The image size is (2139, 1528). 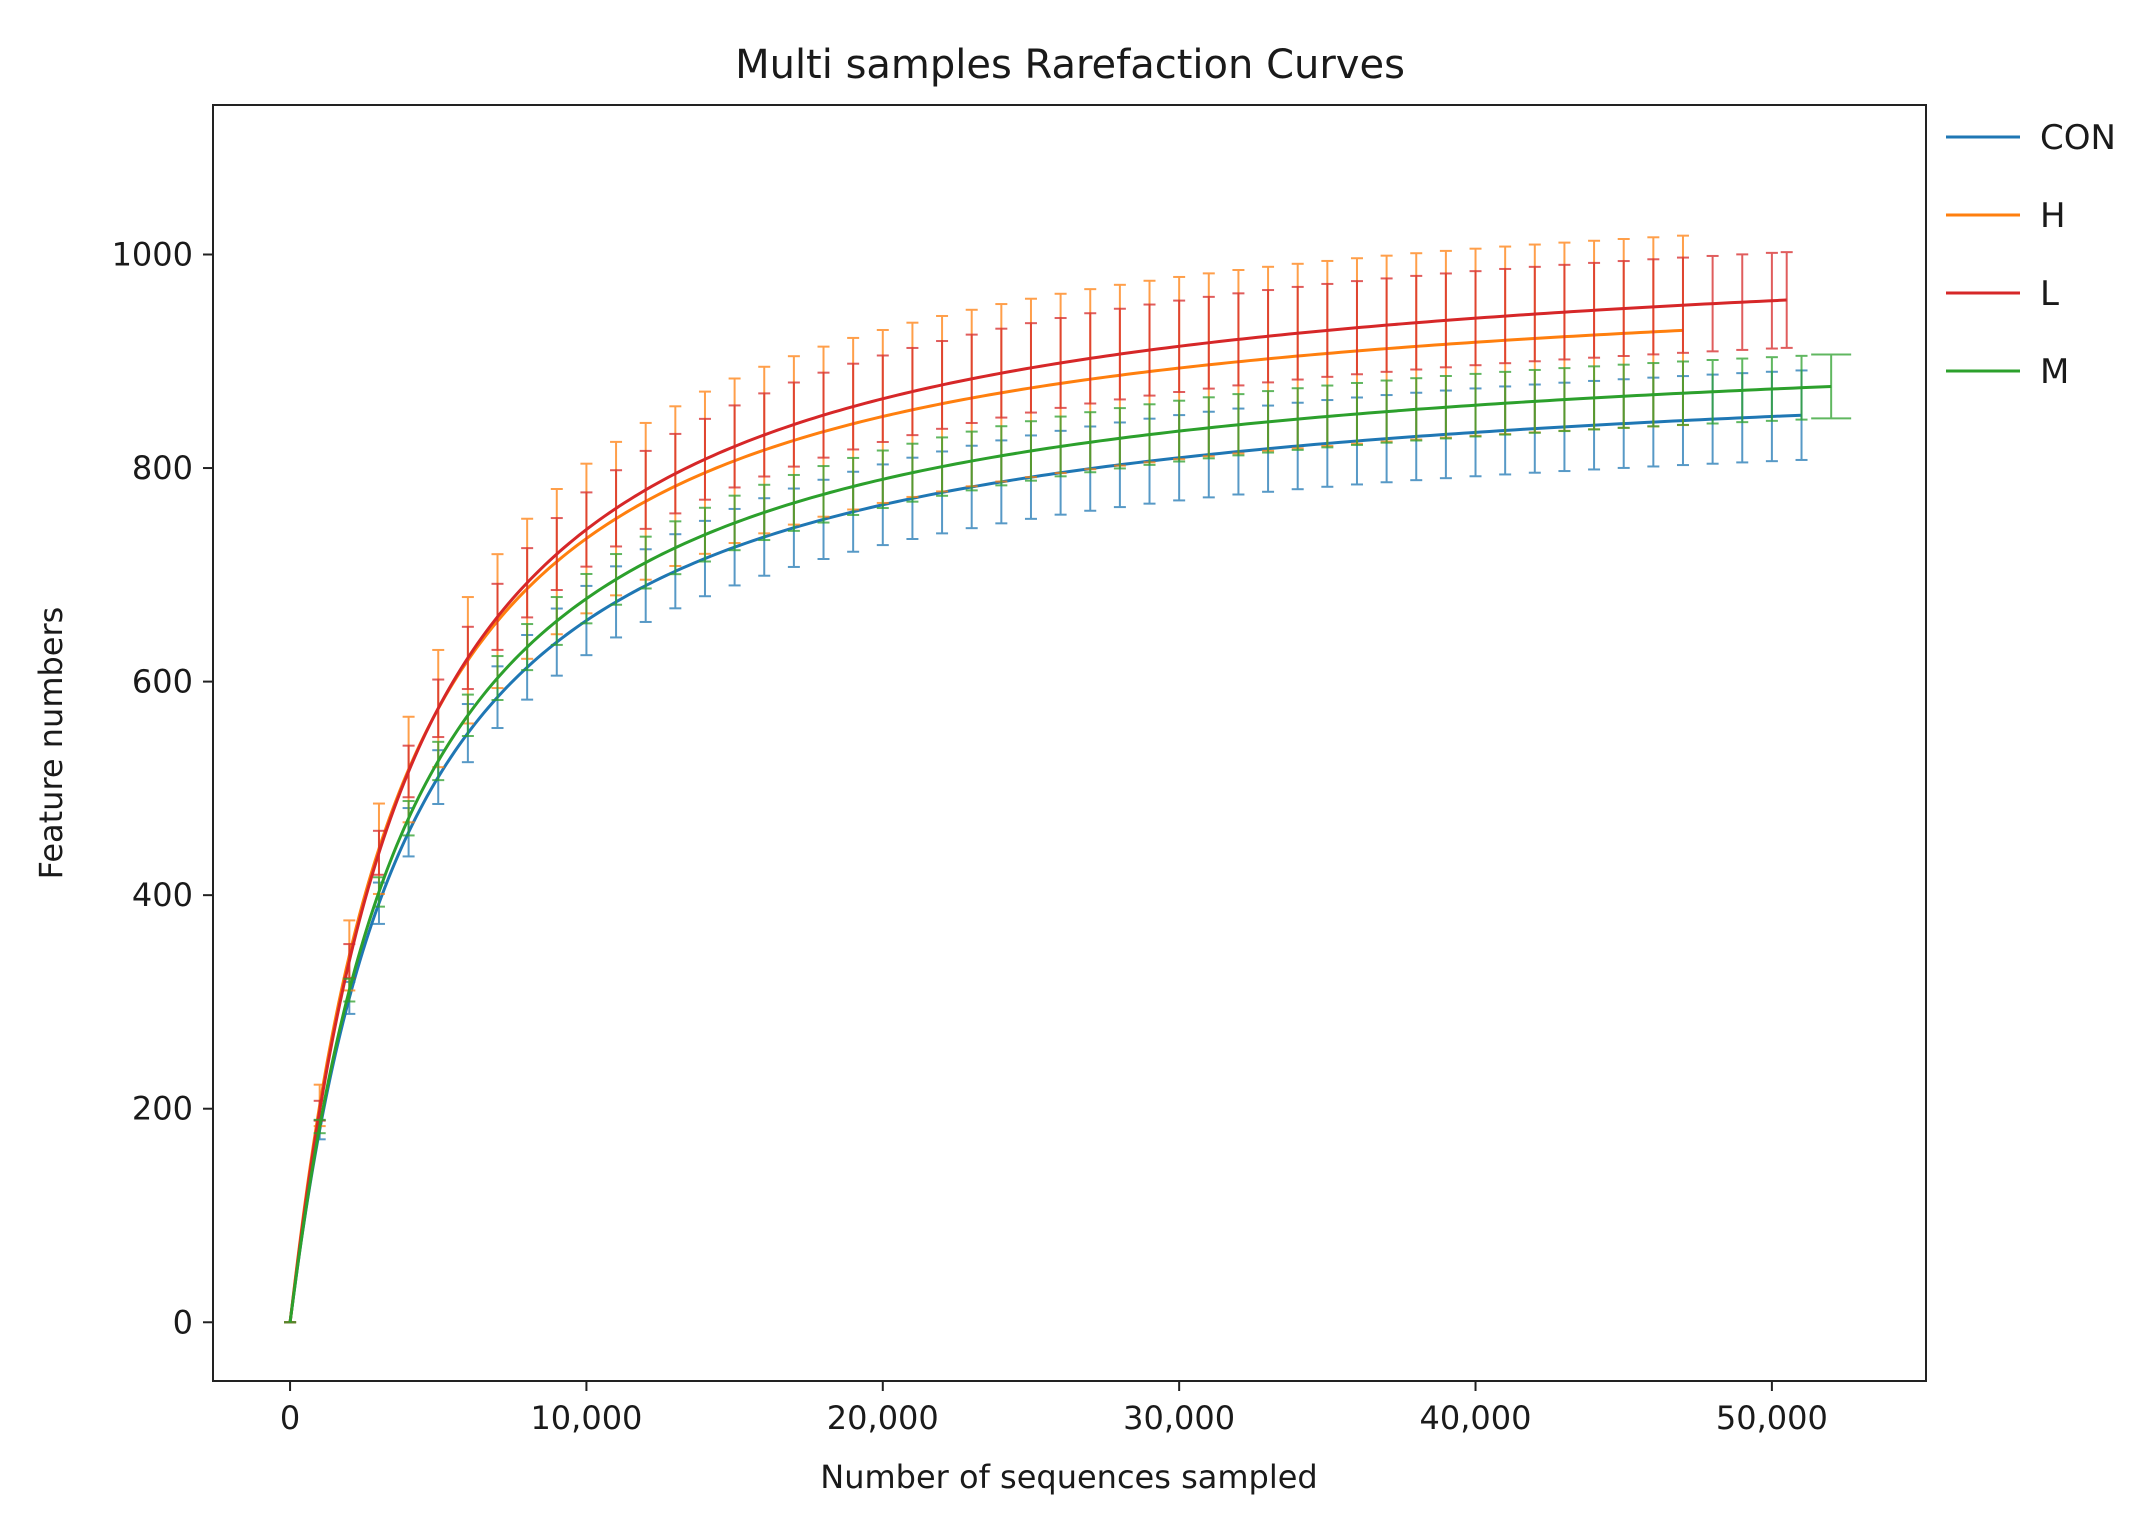 What do you see at coordinates (2031, 138) in the screenshot?
I see `legend-item-con: CON` at bounding box center [2031, 138].